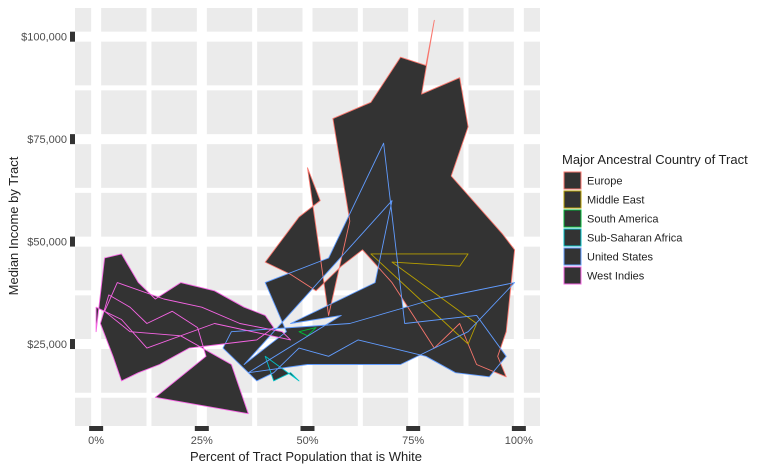 The image size is (764, 471). I want to click on x-tick-label: 100%, so click(519, 441).